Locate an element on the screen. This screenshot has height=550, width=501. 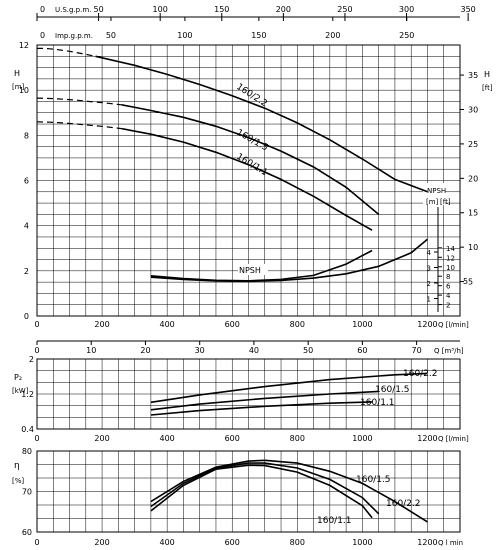
q-lmin-tick-label: 200 is located at coordinates (101, 324).